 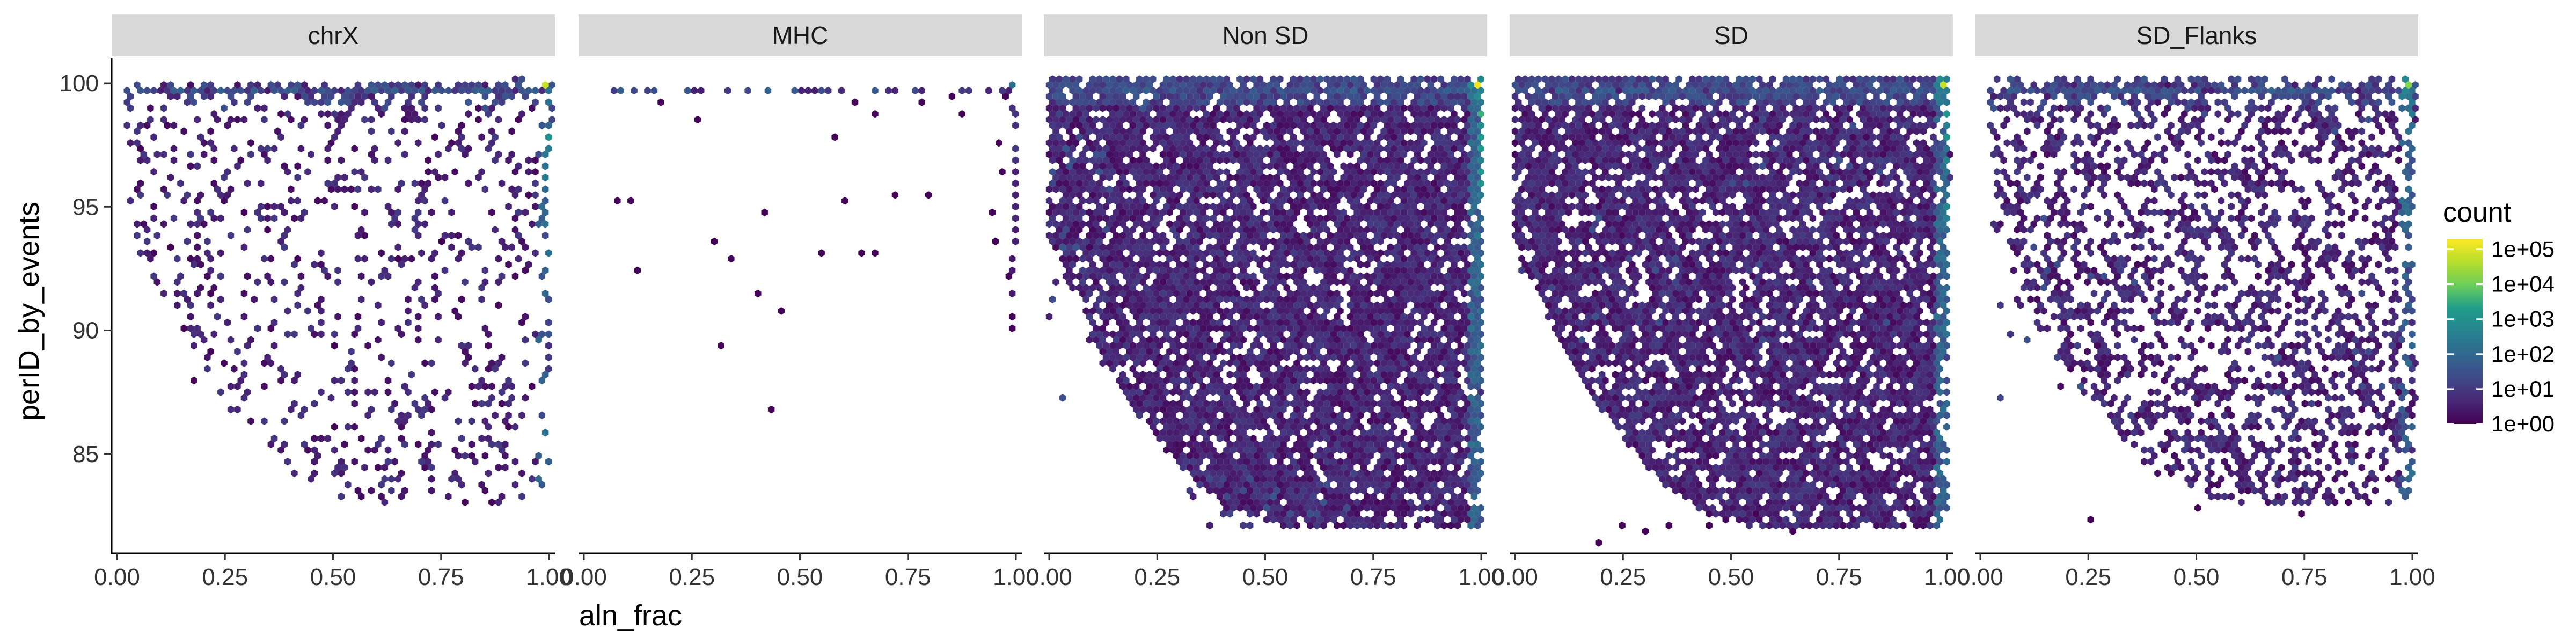 I want to click on x-tick-label: 0.00, so click(x=584, y=577).